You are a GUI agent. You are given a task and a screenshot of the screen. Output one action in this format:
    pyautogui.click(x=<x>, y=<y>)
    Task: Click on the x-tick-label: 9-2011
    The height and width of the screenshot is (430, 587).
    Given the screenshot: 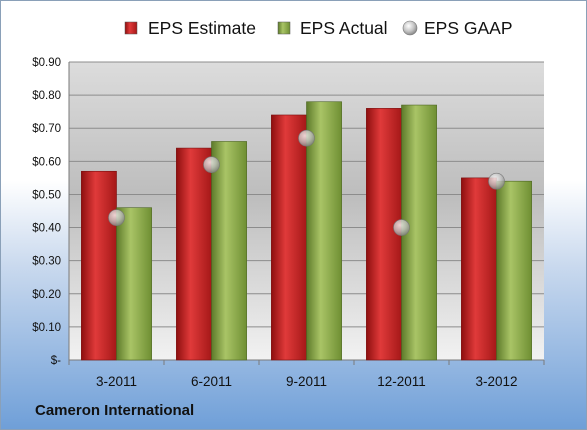 What is the action you would take?
    pyautogui.click(x=306, y=381)
    